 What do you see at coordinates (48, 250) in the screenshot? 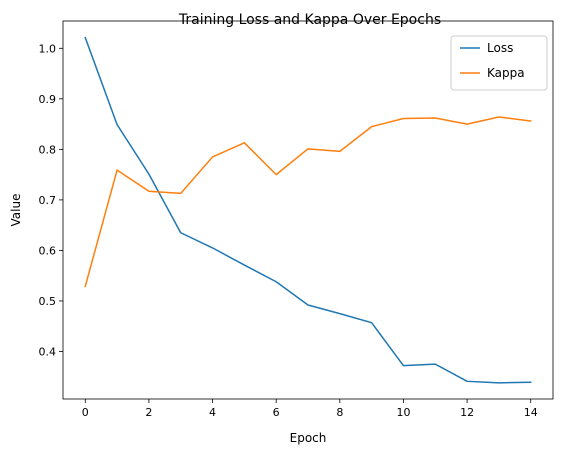
I see `y-tick-label: 0.6` at bounding box center [48, 250].